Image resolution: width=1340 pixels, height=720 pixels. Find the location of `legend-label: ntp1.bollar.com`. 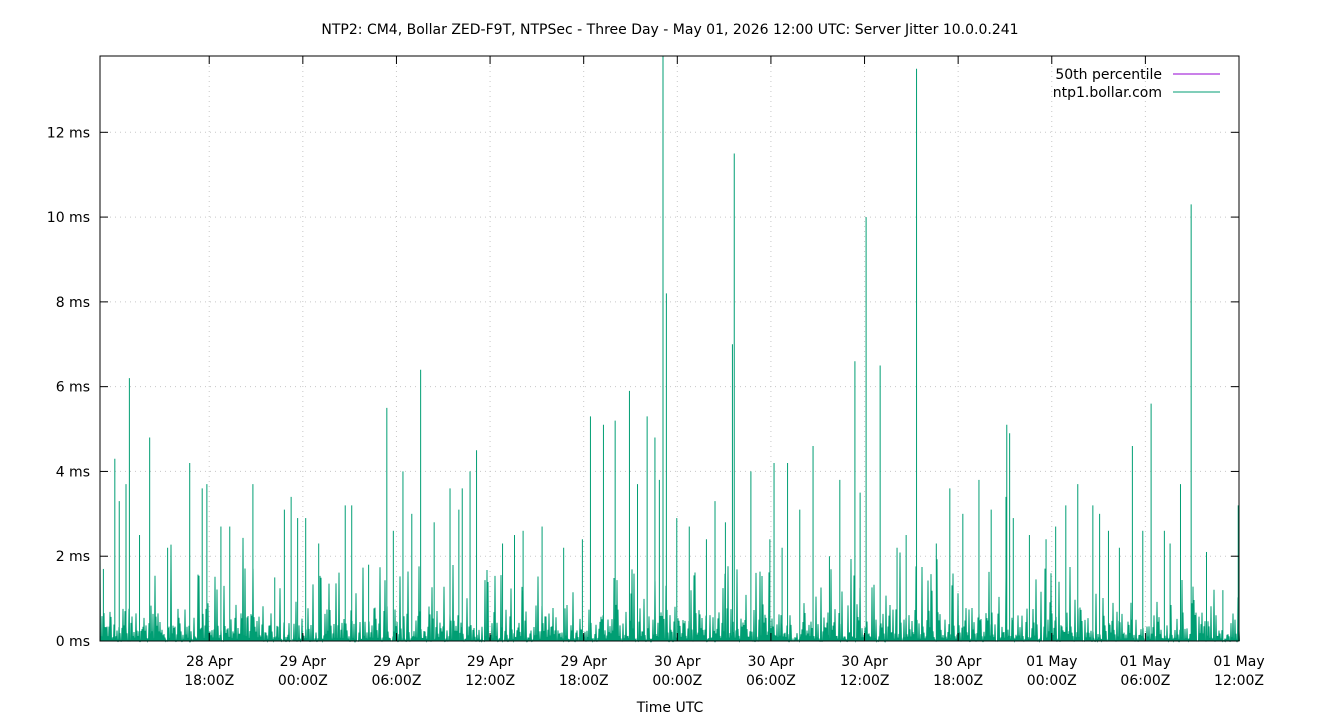

legend-label: ntp1.bollar.com is located at coordinates (1107, 93).